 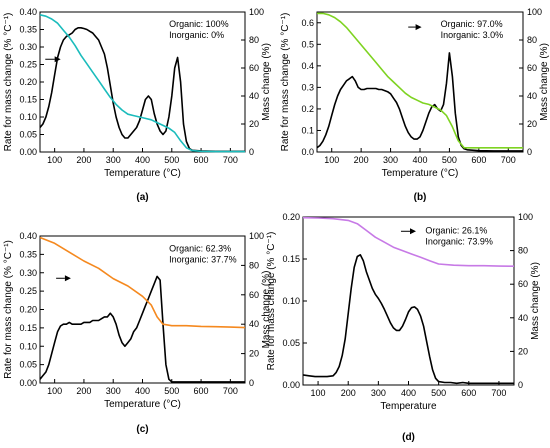 I want to click on composition-annotation: Organic: 62.3%, so click(x=200, y=248).